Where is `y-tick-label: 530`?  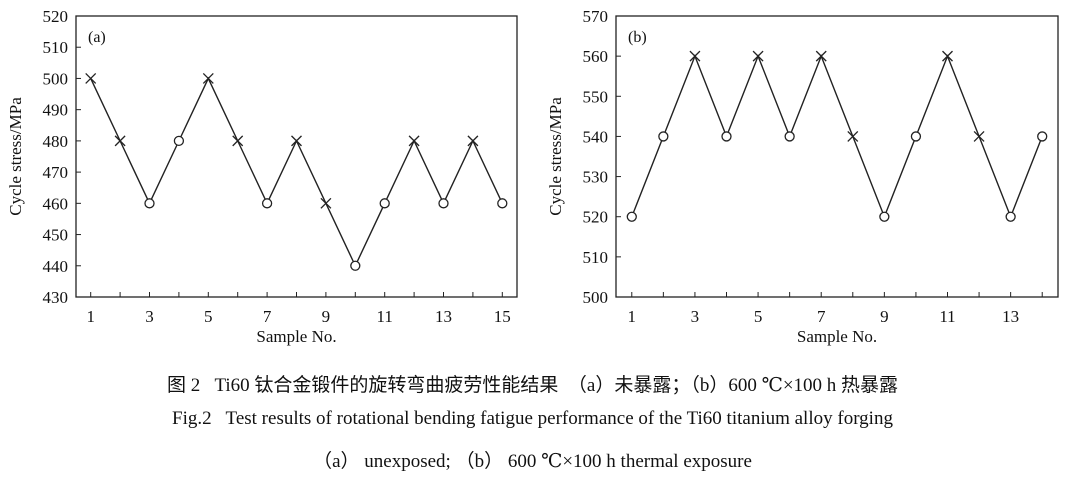
y-tick-label: 530 is located at coordinates (596, 177).